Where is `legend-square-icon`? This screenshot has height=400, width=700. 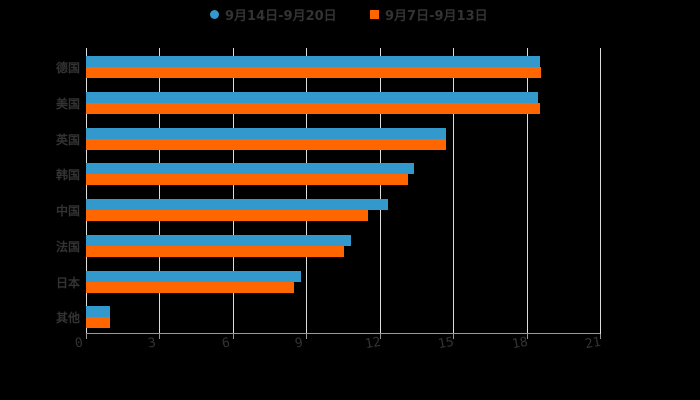
legend-square-icon is located at coordinates (374, 14).